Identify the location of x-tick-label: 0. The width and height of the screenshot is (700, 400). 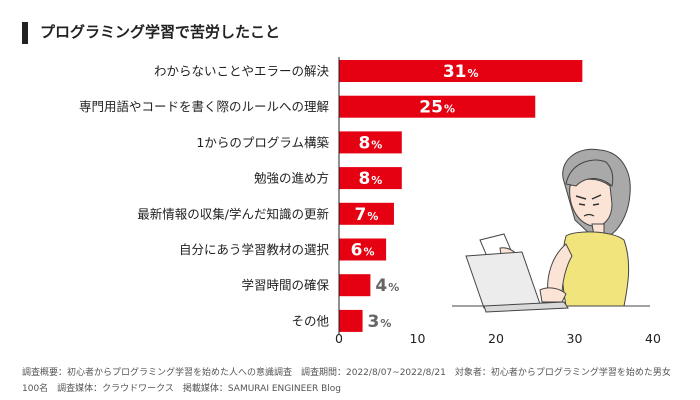
(339, 338).